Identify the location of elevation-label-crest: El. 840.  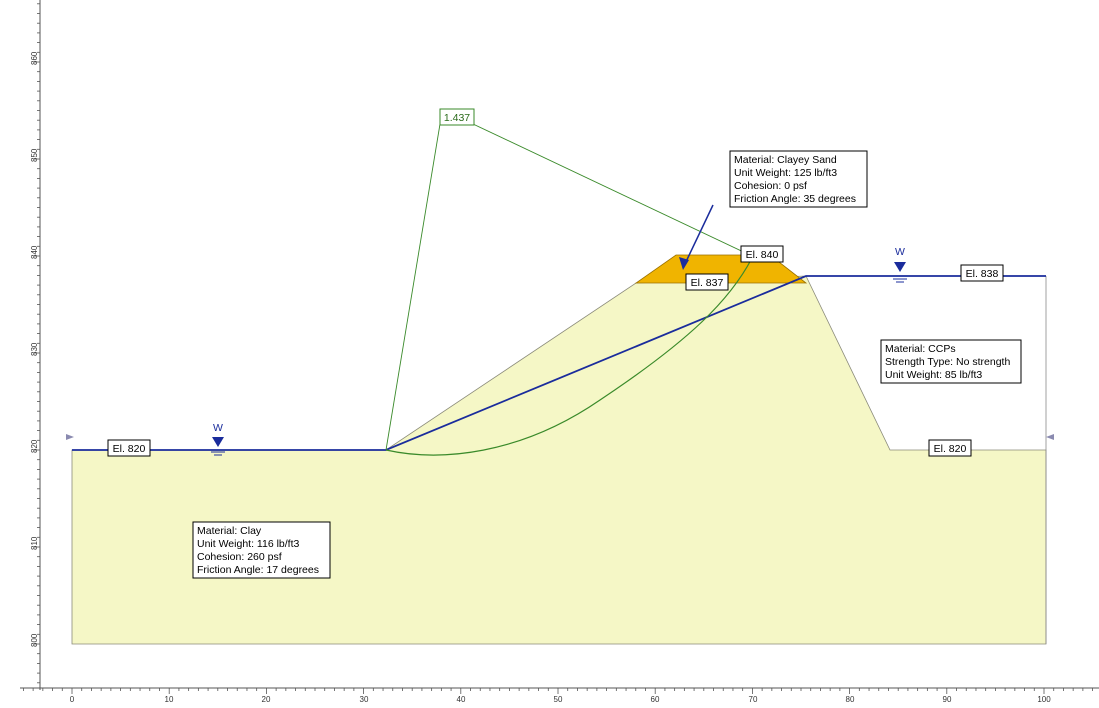
(762, 254).